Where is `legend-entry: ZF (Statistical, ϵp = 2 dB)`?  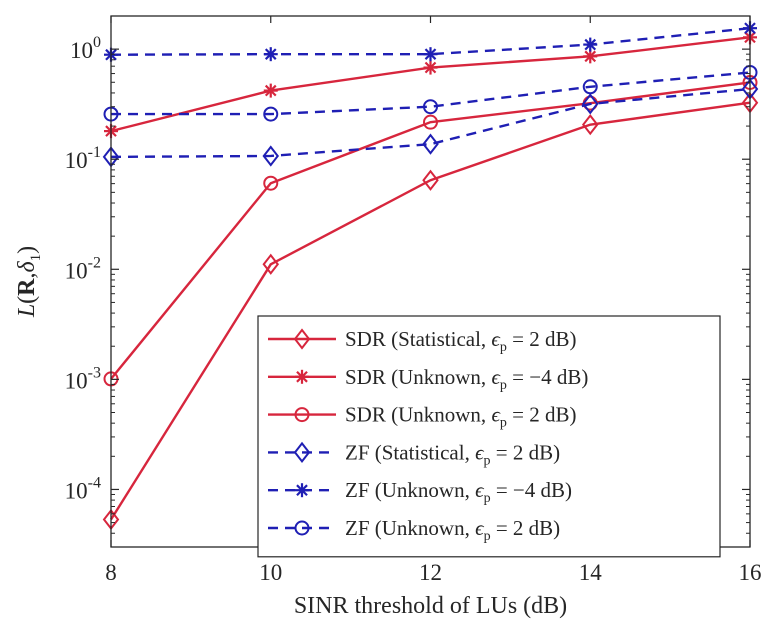 legend-entry: ZF (Statistical, ϵp = 2 dB) is located at coordinates (414, 454).